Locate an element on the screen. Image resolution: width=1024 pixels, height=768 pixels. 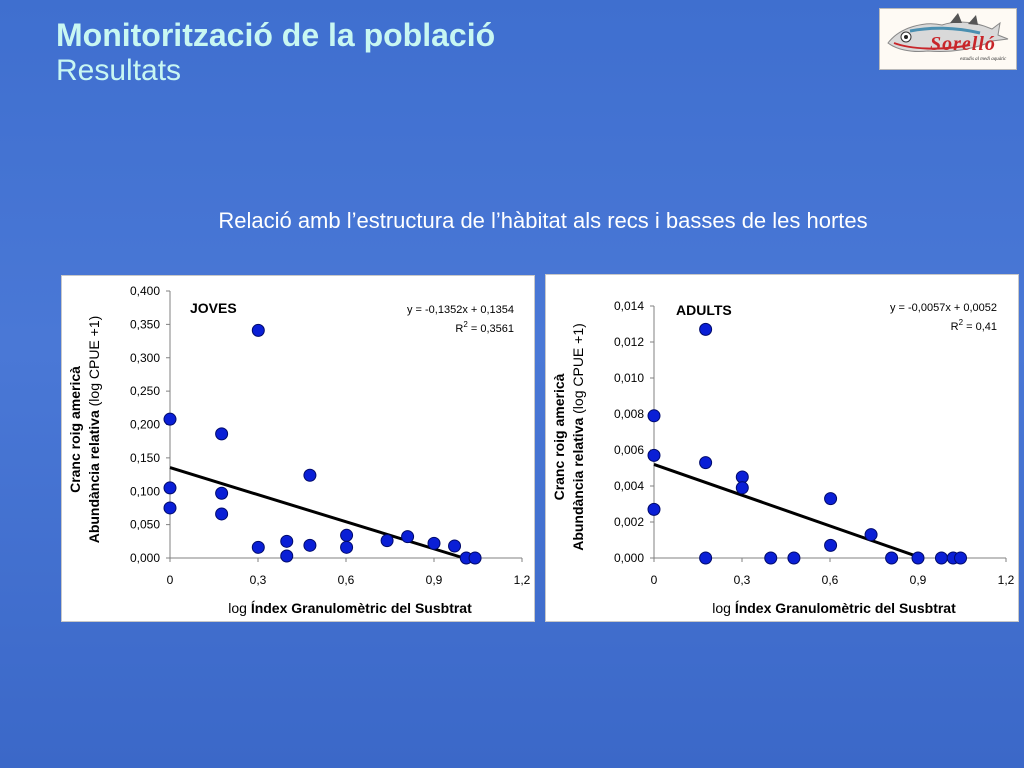
y-tick-label: 0,350 is located at coordinates (145, 324).